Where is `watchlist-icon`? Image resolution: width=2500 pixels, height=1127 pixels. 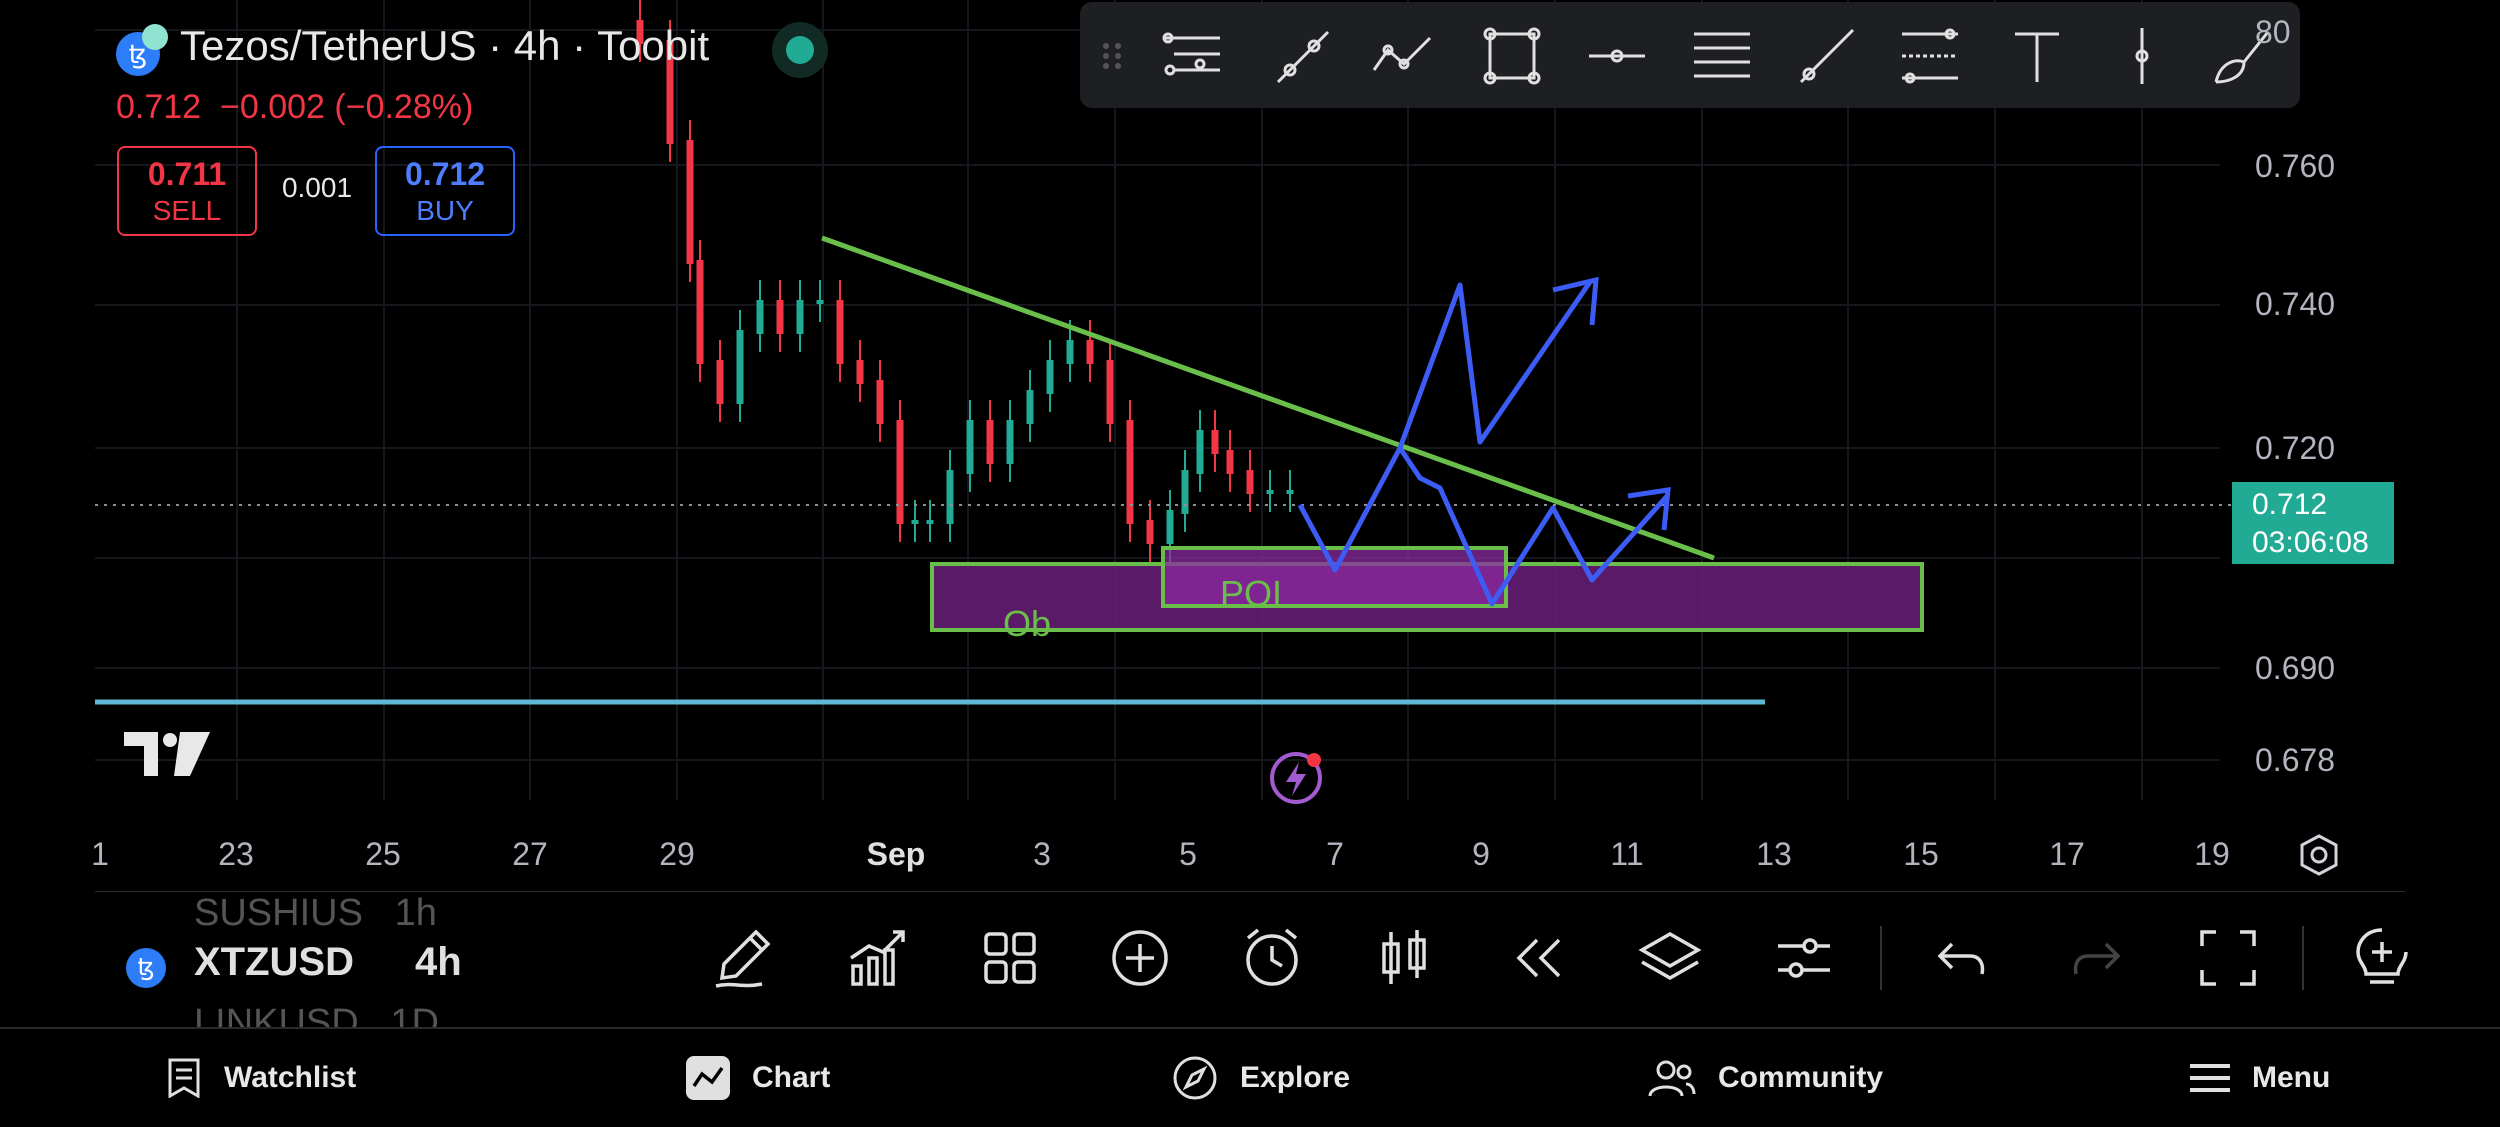 watchlist-icon is located at coordinates (184, 1078).